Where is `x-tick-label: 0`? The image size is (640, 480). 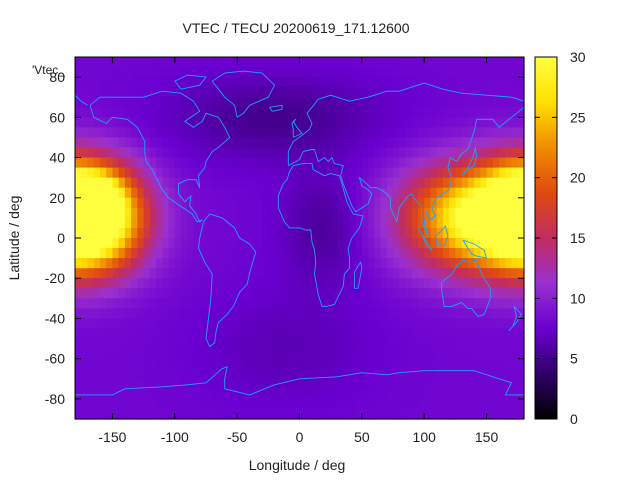
x-tick-label: 0 is located at coordinates (300, 437).